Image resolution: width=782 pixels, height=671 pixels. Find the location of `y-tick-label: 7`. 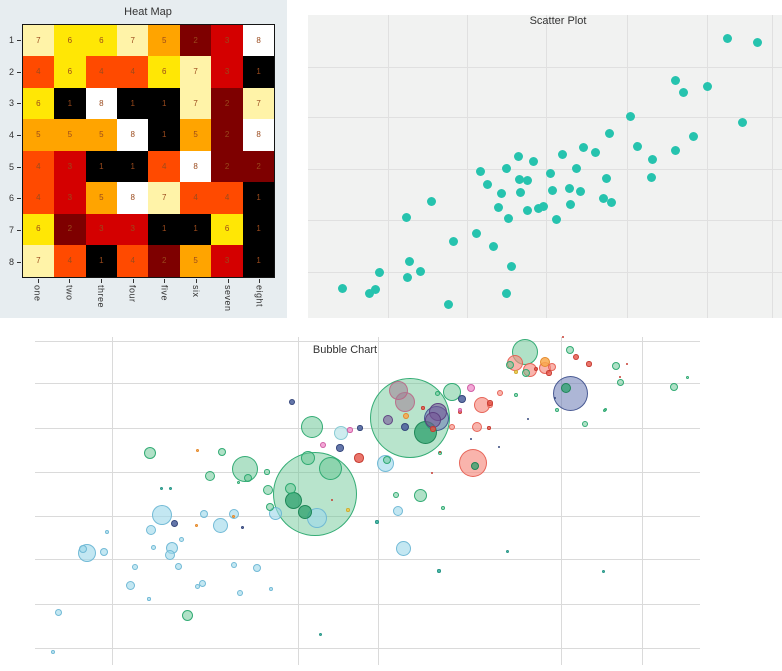

y-tick-label: 7 is located at coordinates (11, 230).